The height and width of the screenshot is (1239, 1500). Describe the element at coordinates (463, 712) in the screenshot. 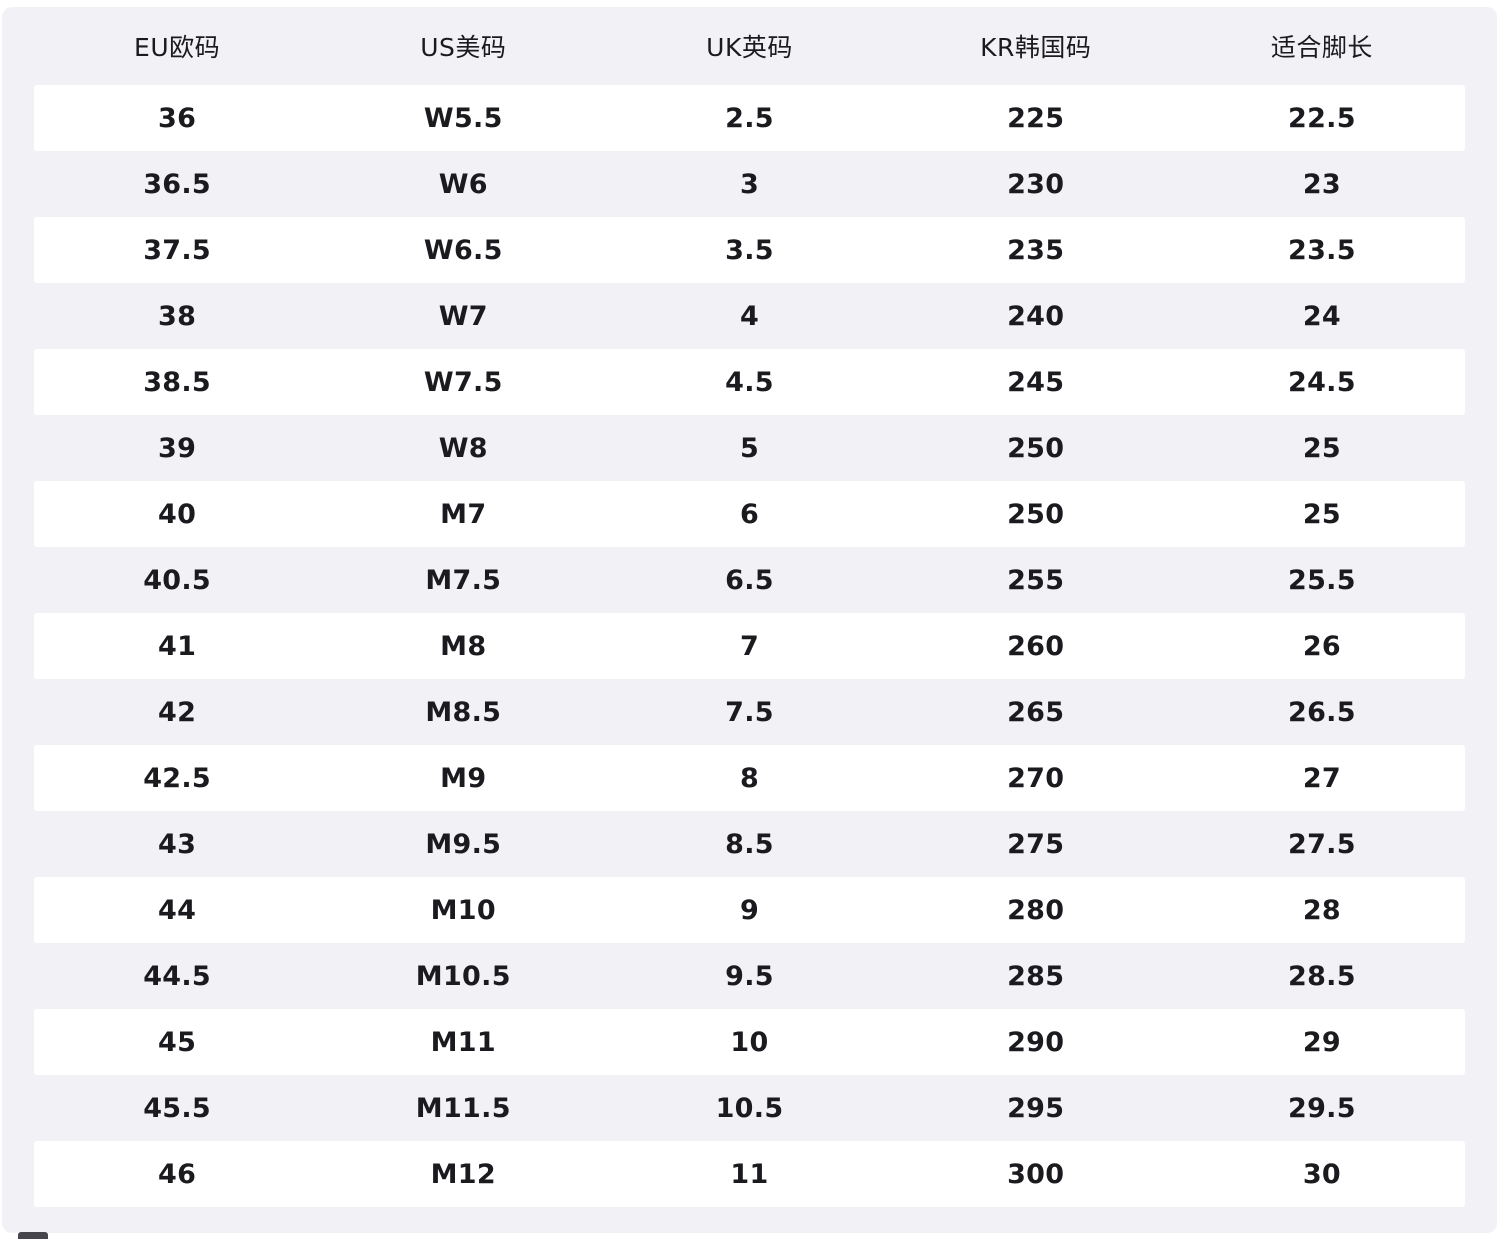

I see `table-cell-us: M8.5` at that location.